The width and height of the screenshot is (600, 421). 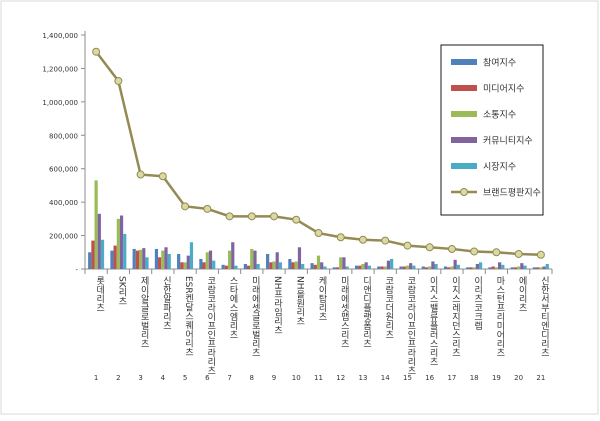 What do you see at coordinates (255, 316) in the screenshot?
I see `x-category-label: 미래에셋글로벌리츠` at bounding box center [255, 316].